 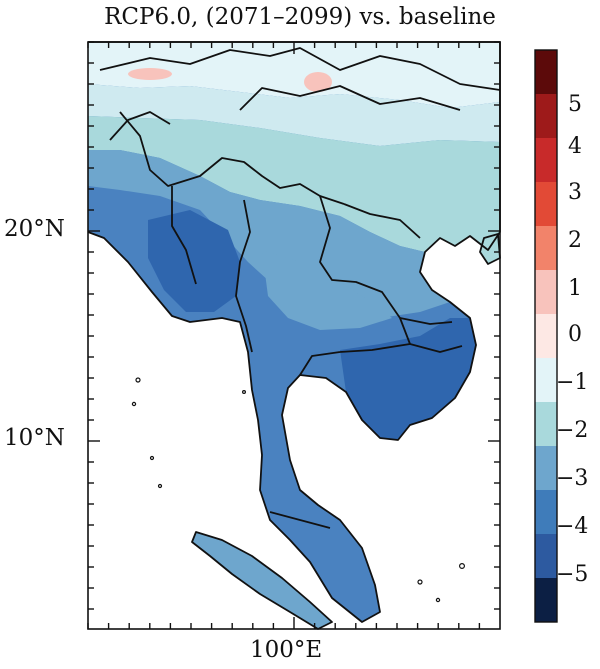 What do you see at coordinates (262, 580) in the screenshot?
I see `sumatra` at bounding box center [262, 580].